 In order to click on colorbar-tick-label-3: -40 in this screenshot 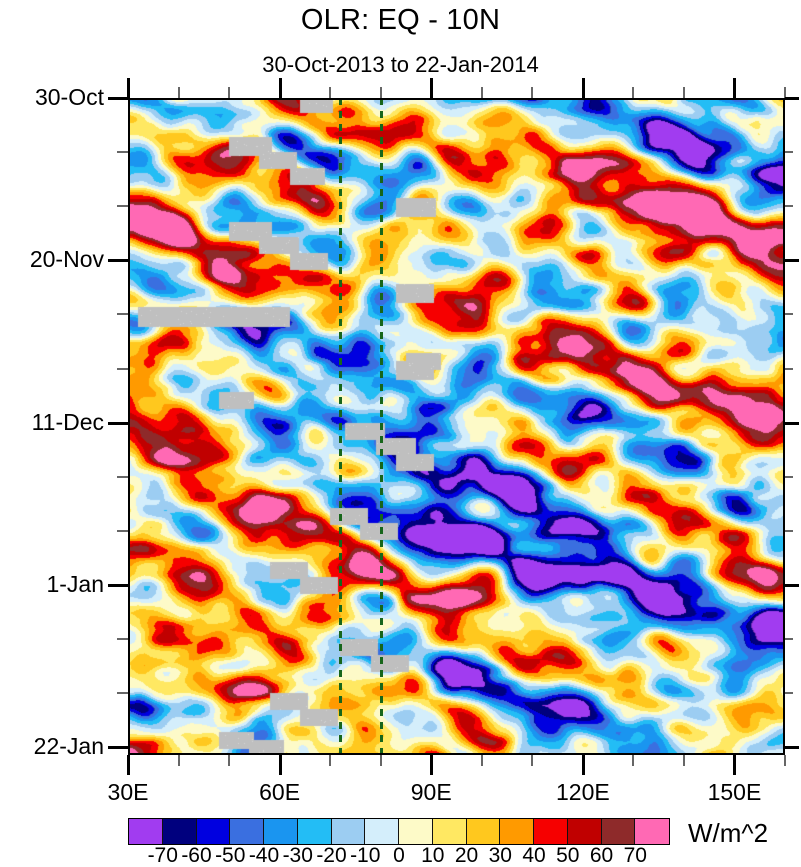, I will do `click(264, 855)`.